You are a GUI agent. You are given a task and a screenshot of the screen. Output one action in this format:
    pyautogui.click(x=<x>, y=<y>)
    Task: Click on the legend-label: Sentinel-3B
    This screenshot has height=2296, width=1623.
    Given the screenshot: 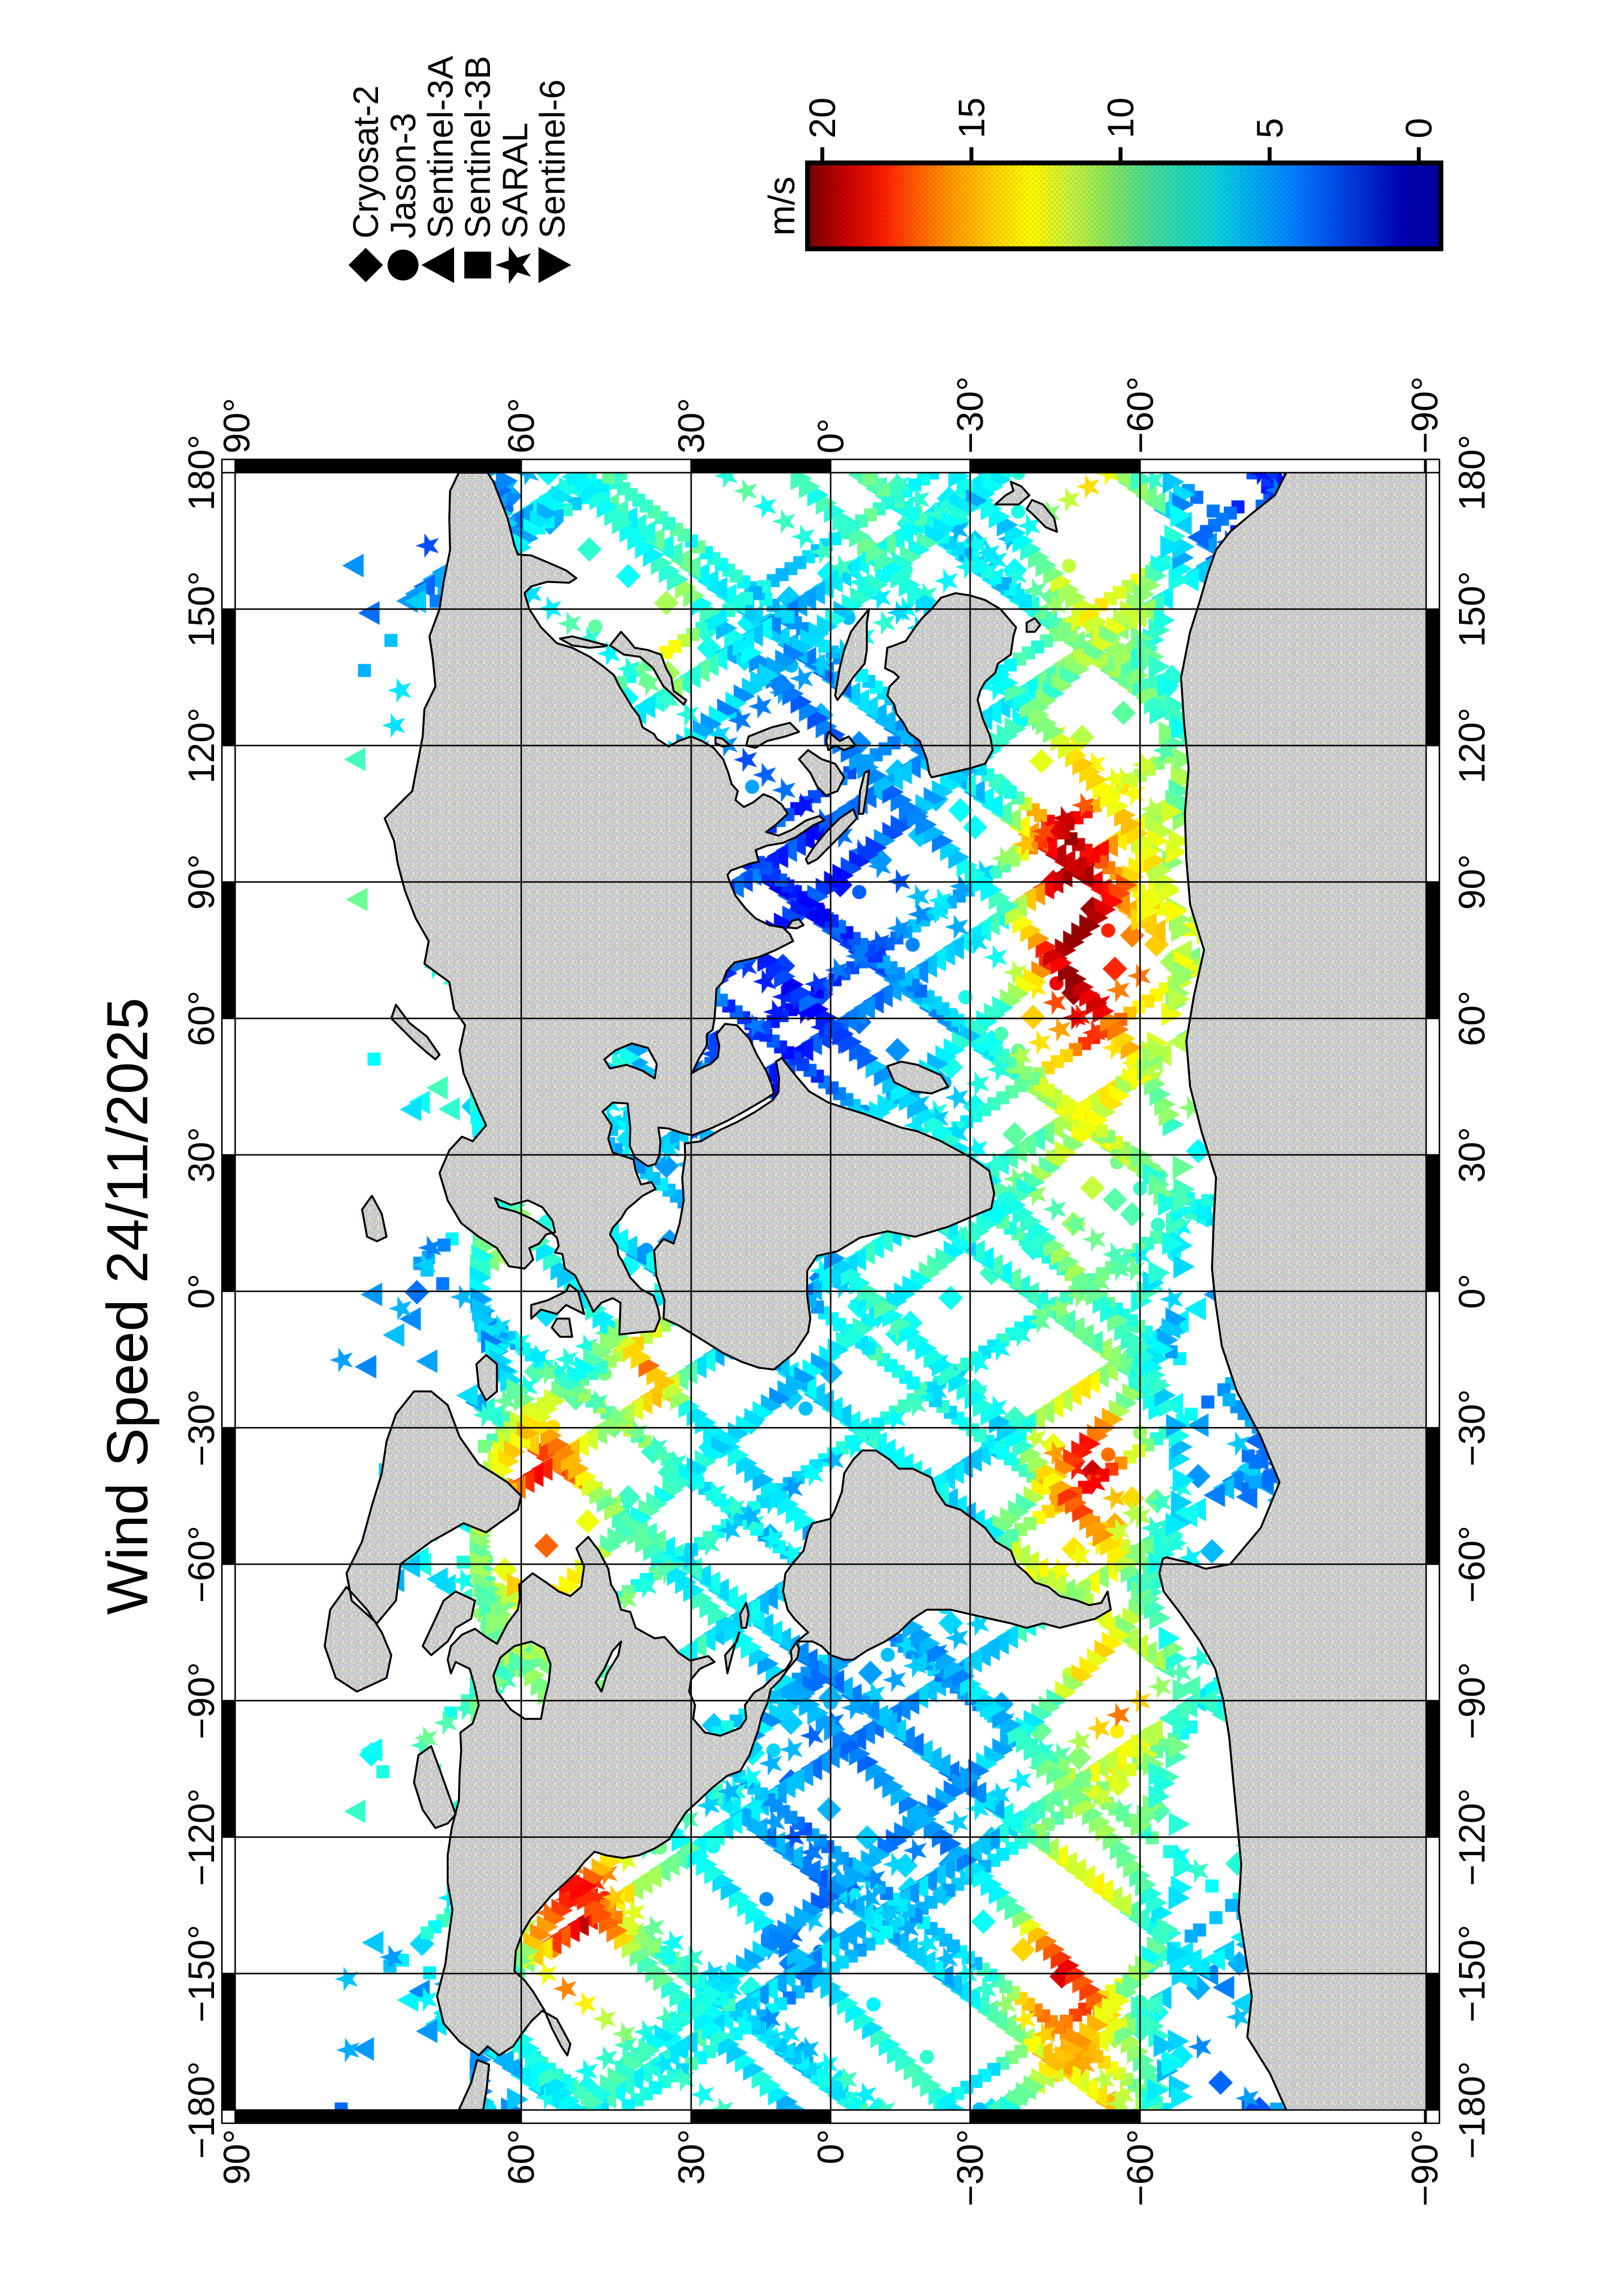 What is the action you would take?
    pyautogui.click(x=478, y=148)
    